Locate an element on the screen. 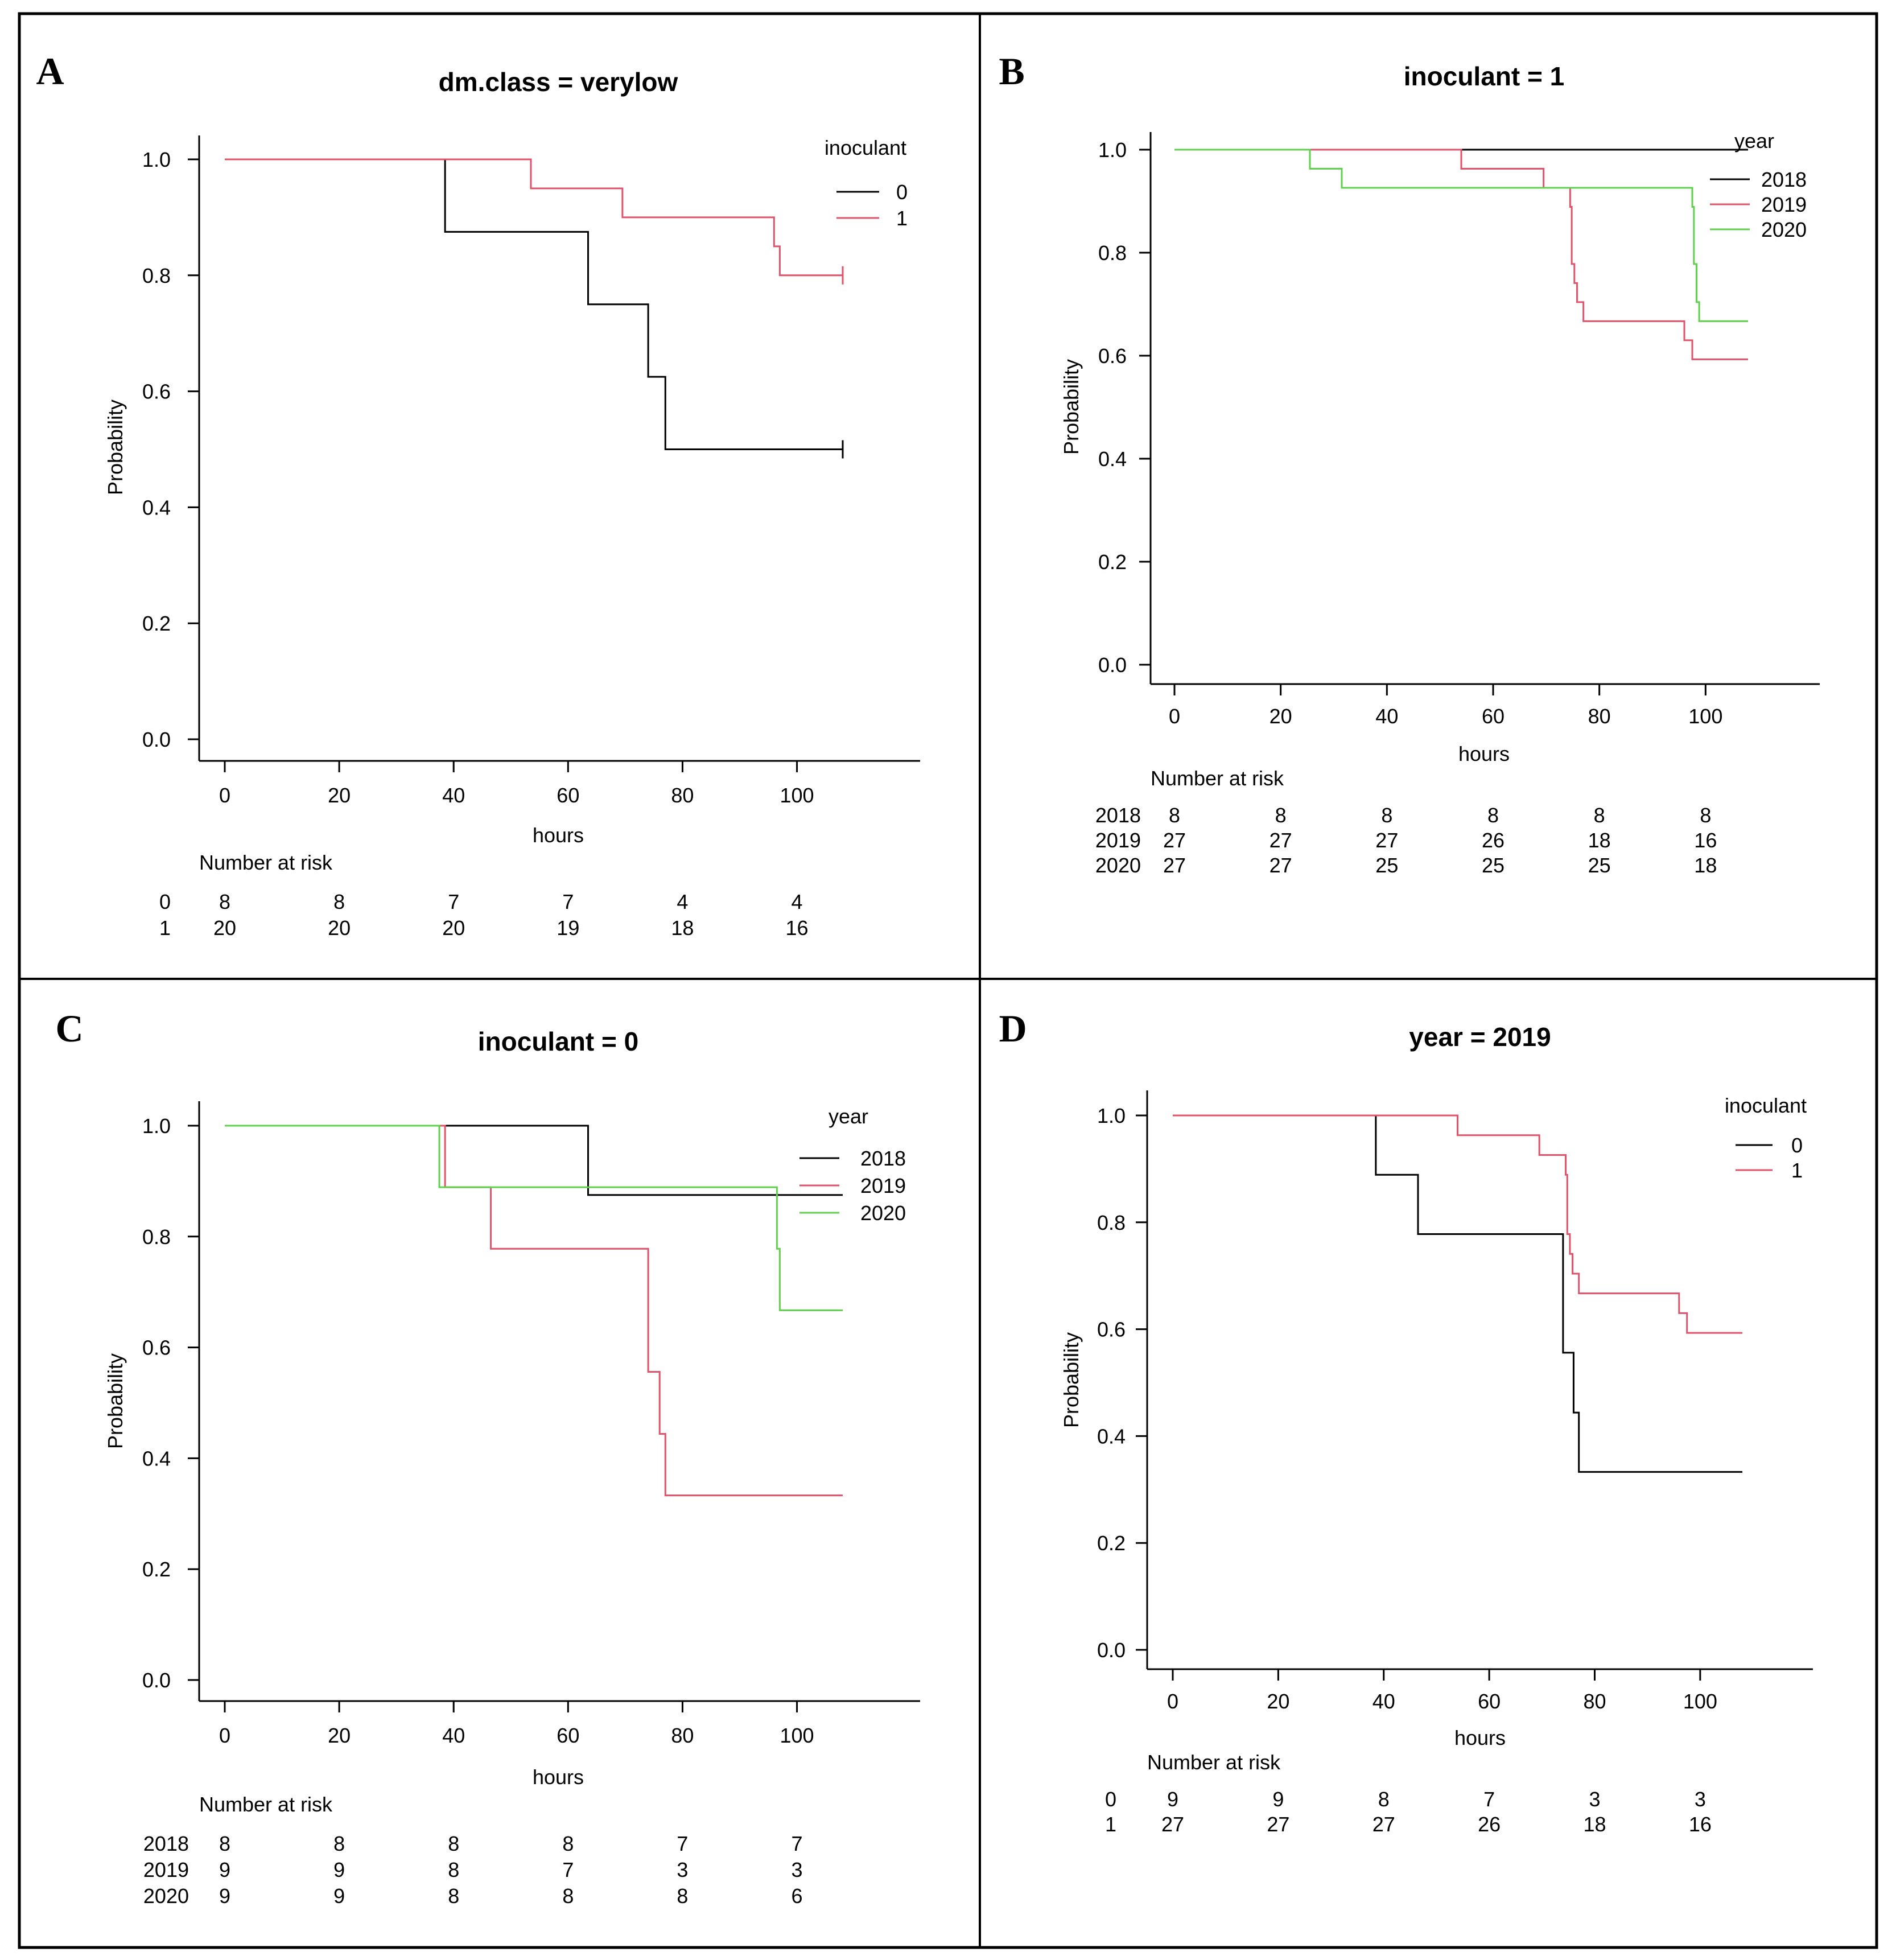 The image size is (1896, 1960). risk-count-c-2019: 9 is located at coordinates (225, 1869).